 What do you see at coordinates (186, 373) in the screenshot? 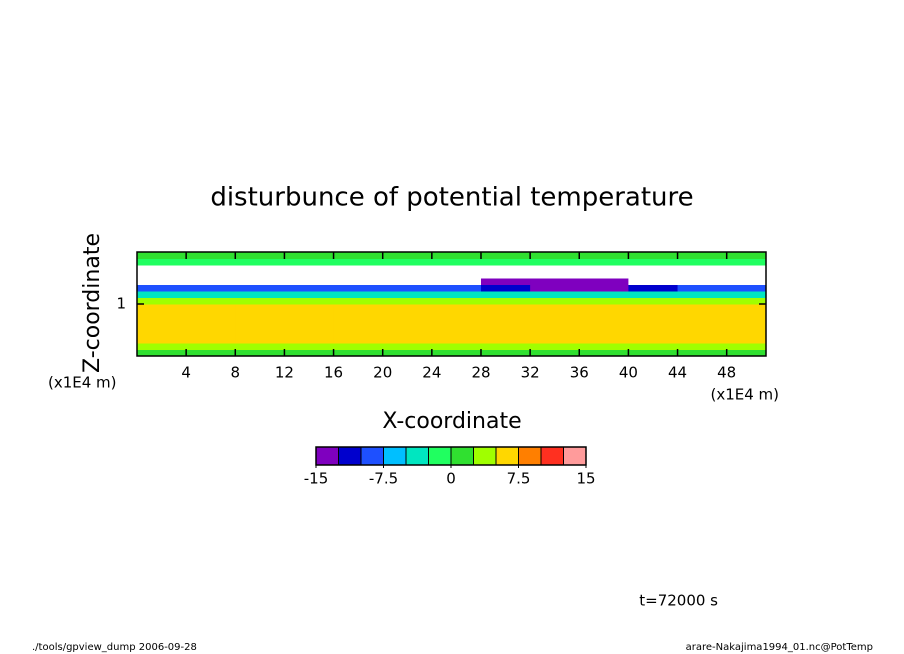
I see `x-tick-label: 4` at bounding box center [186, 373].